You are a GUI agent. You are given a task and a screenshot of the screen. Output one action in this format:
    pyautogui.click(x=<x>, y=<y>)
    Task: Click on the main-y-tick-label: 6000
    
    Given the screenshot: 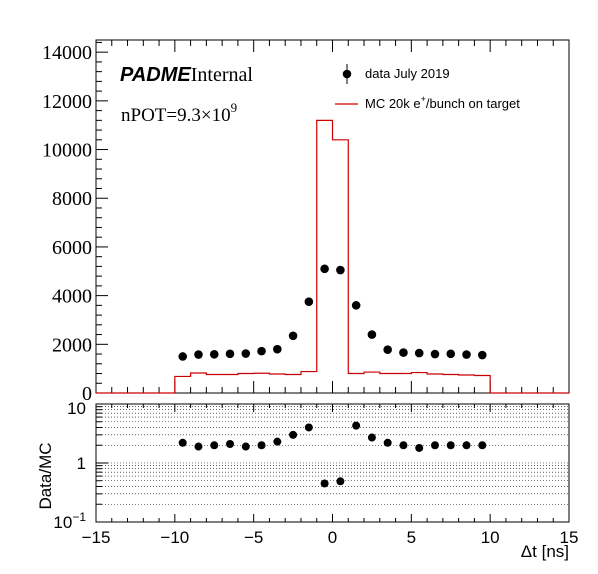 What is the action you would take?
    pyautogui.click(x=72, y=248)
    